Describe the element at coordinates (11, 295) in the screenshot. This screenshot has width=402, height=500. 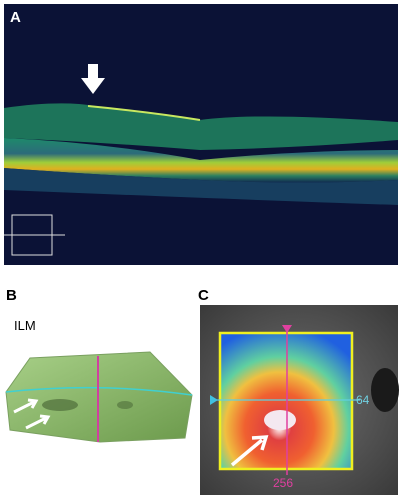
I see `panel-label: B` at that location.